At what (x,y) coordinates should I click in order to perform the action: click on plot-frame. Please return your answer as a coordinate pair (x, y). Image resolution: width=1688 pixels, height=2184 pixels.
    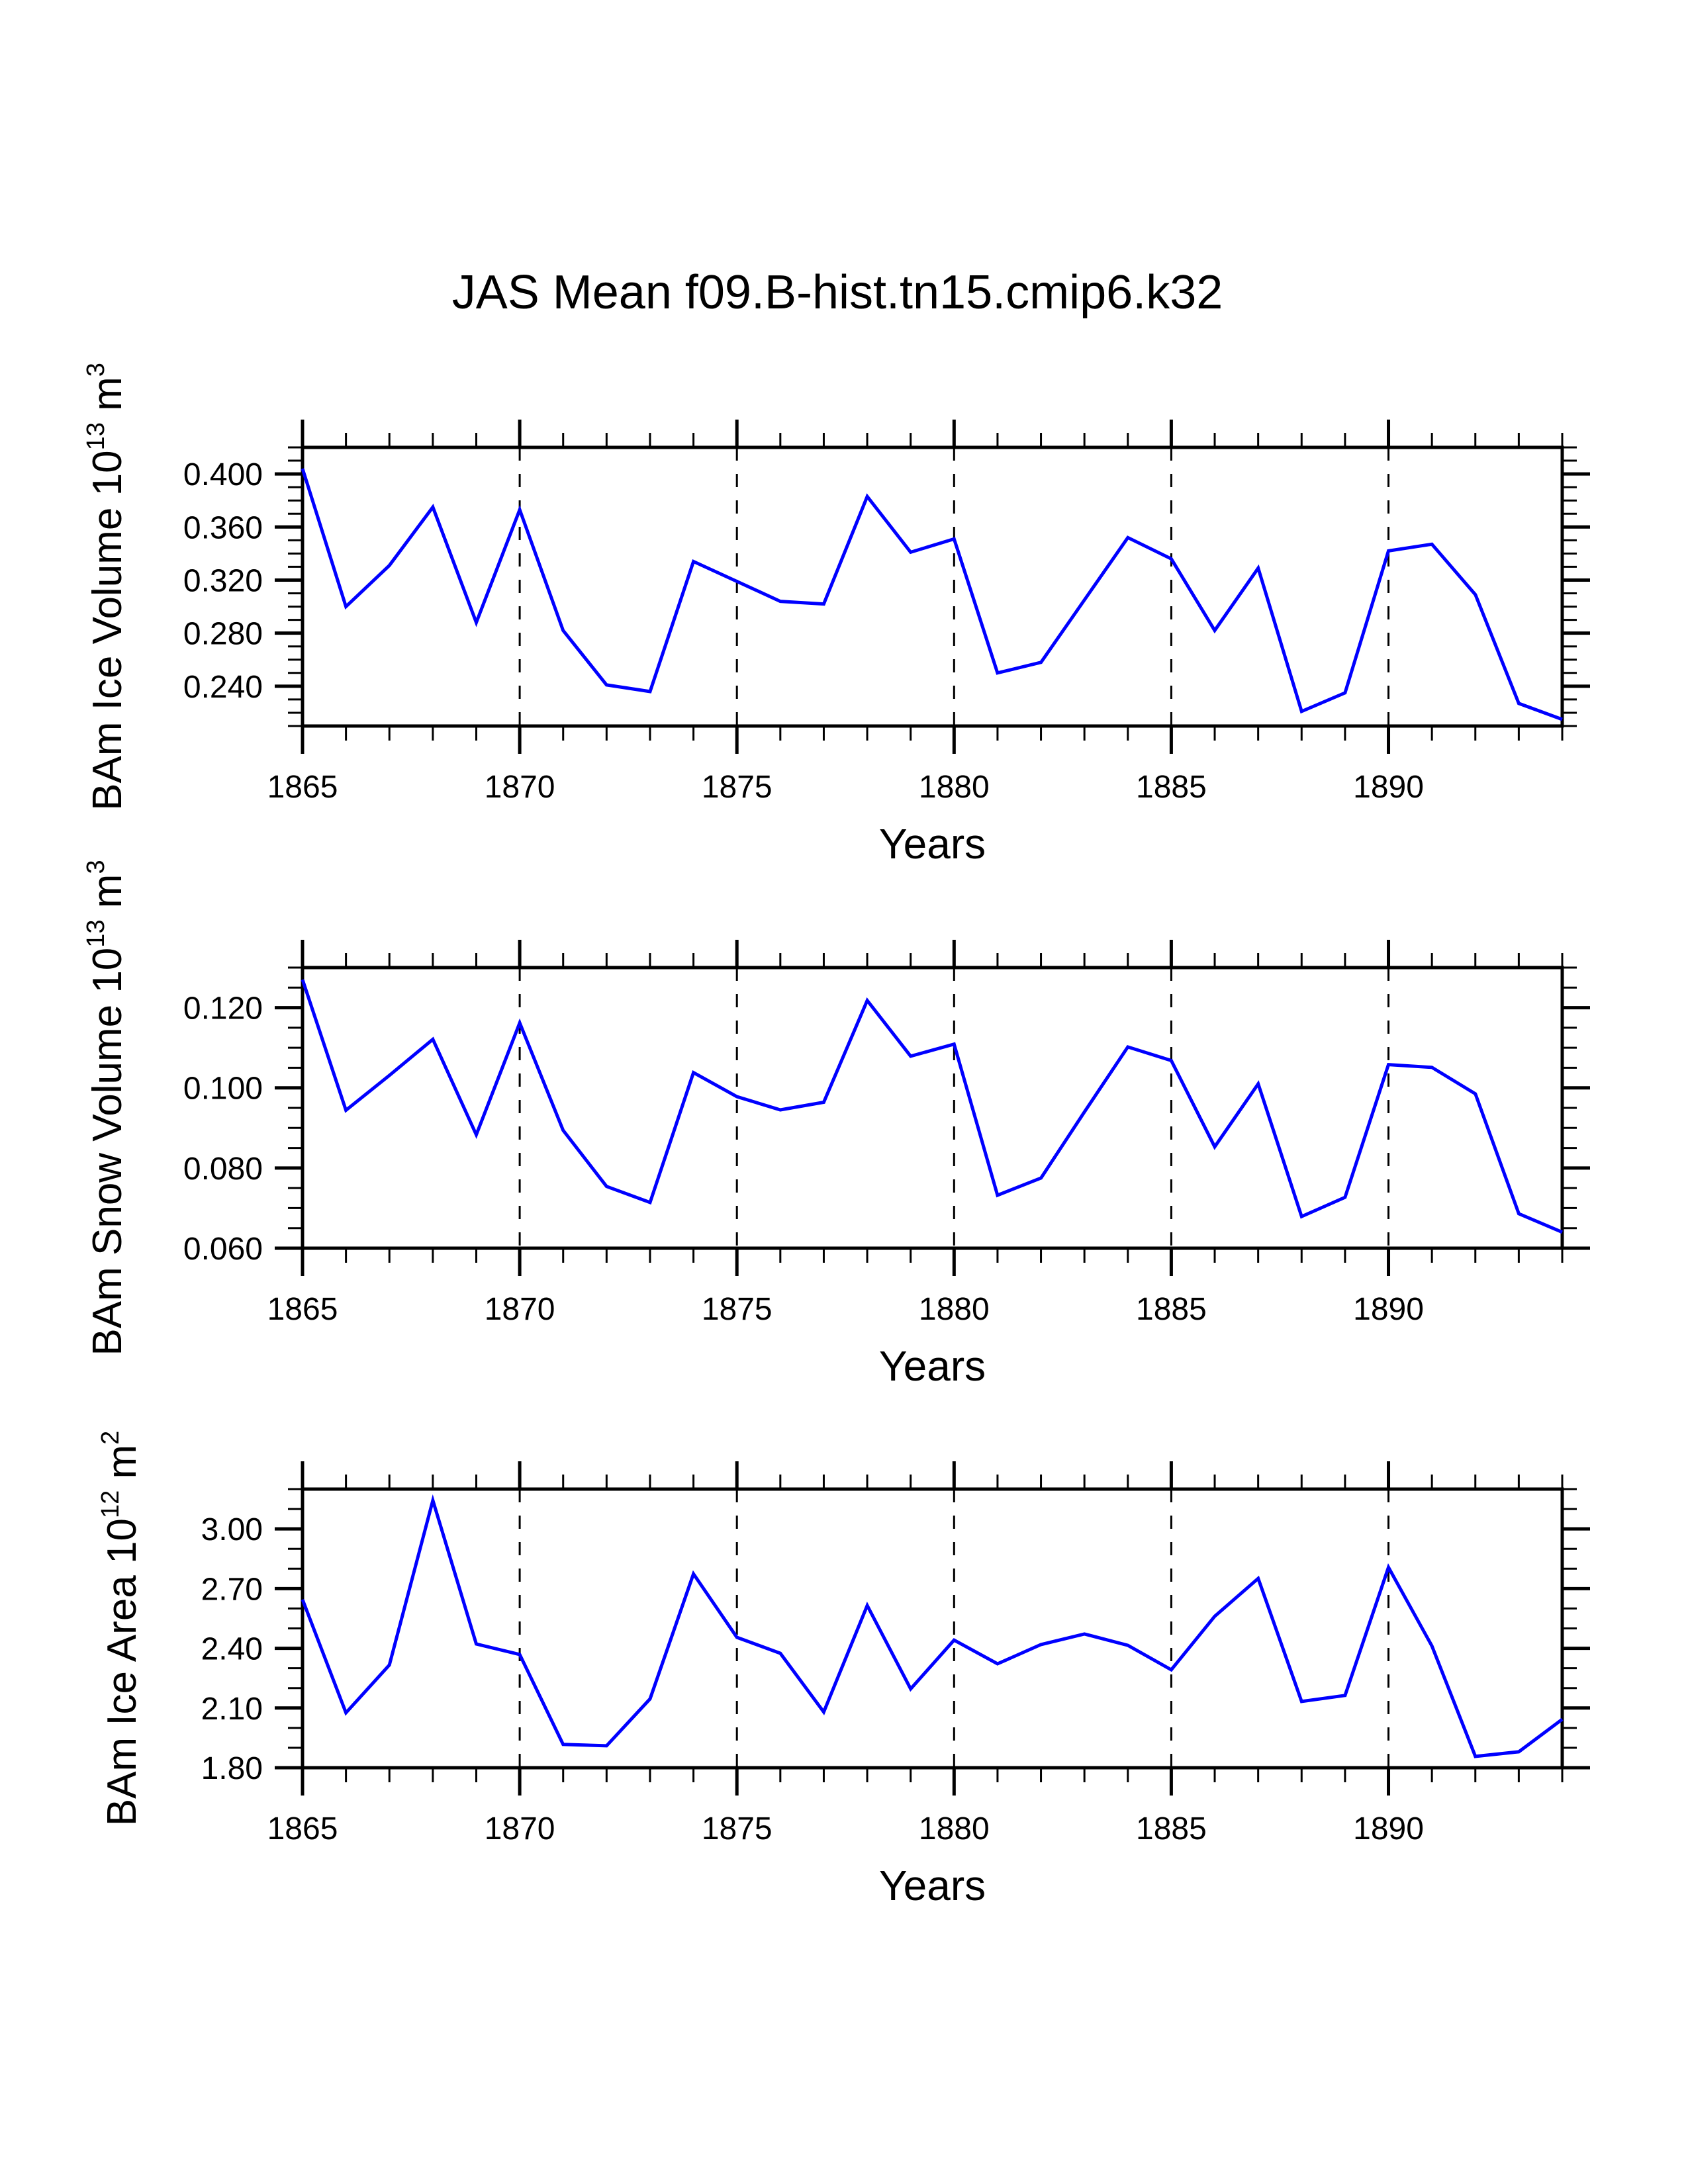
    Looking at the image, I should click on (932, 1108).